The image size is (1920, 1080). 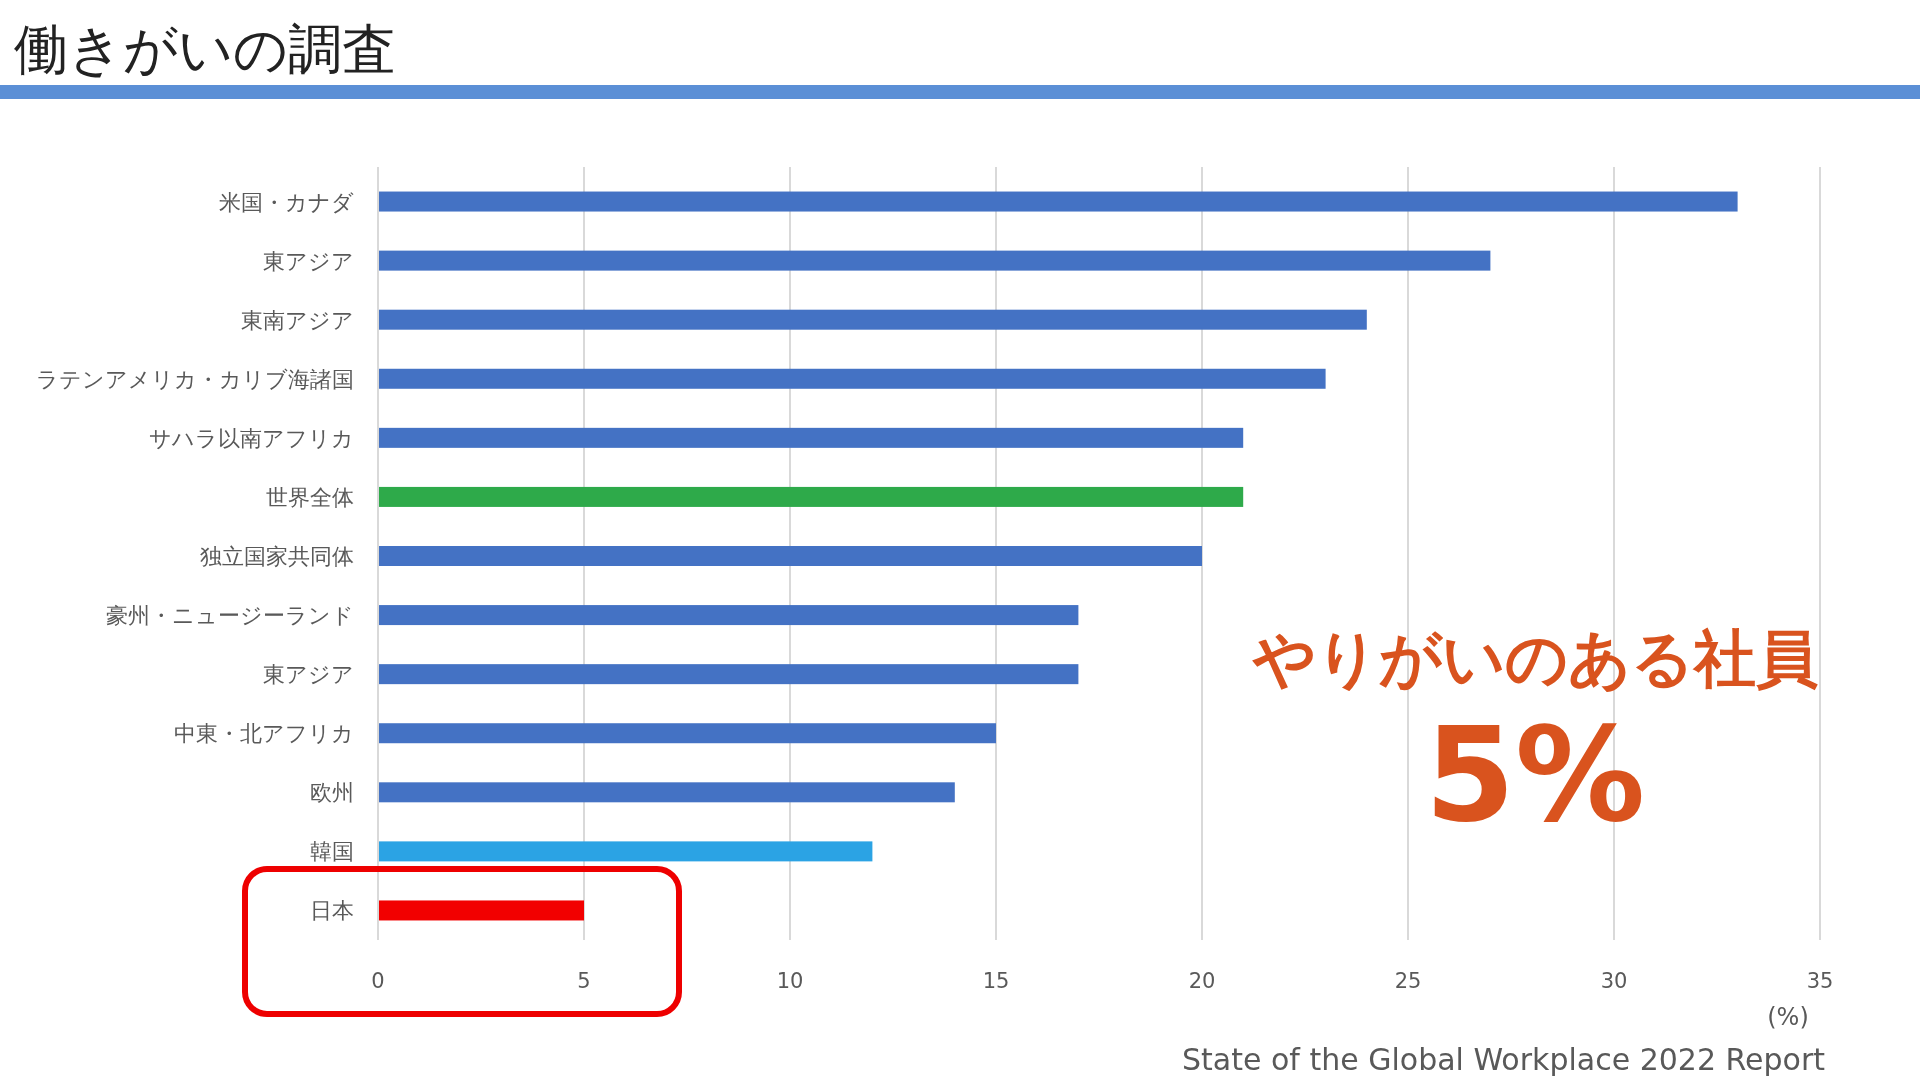 What do you see at coordinates (1504, 1059) in the screenshot?
I see `text: State of the Global Workplace 2022 Report` at bounding box center [1504, 1059].